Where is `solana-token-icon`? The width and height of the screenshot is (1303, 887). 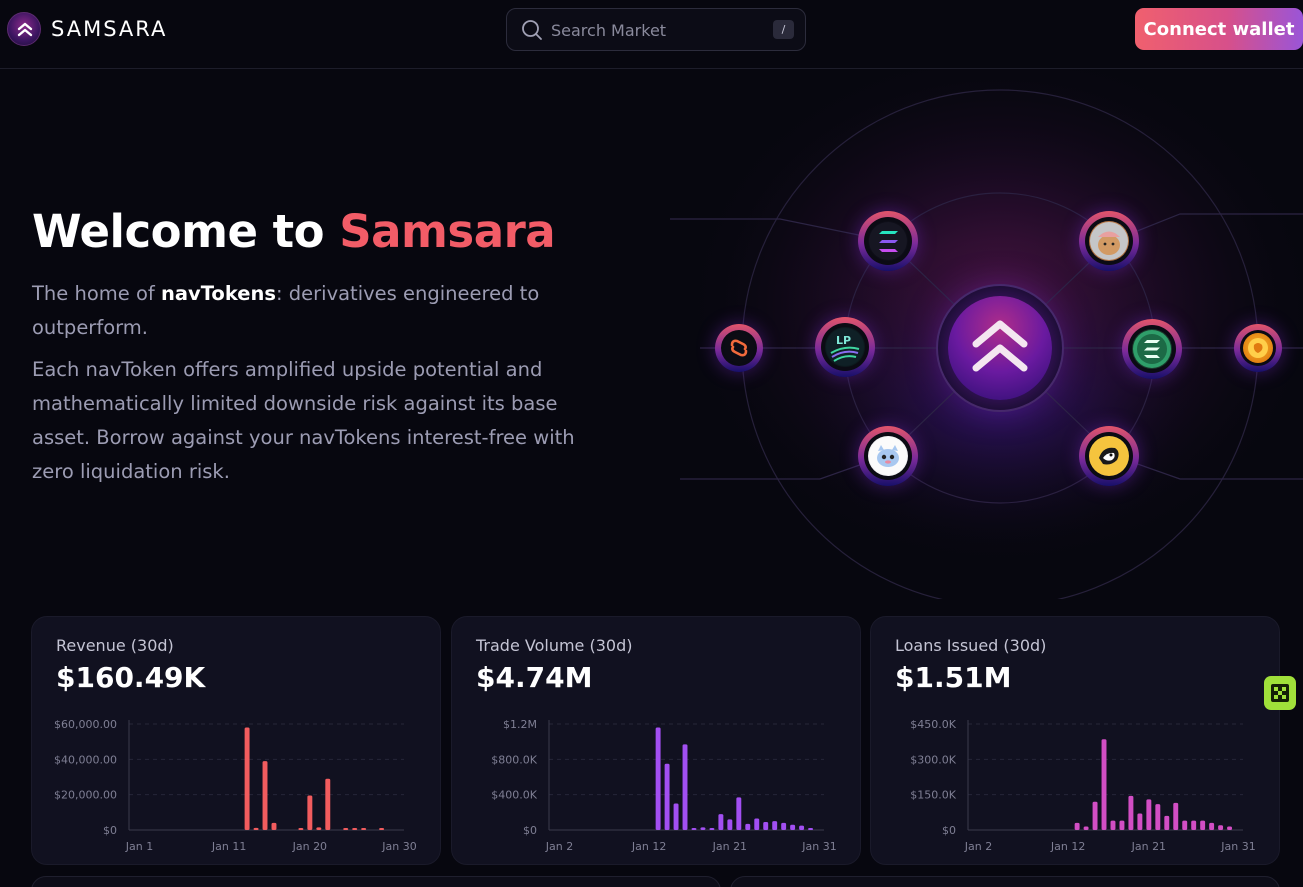 solana-token-icon is located at coordinates (888, 241).